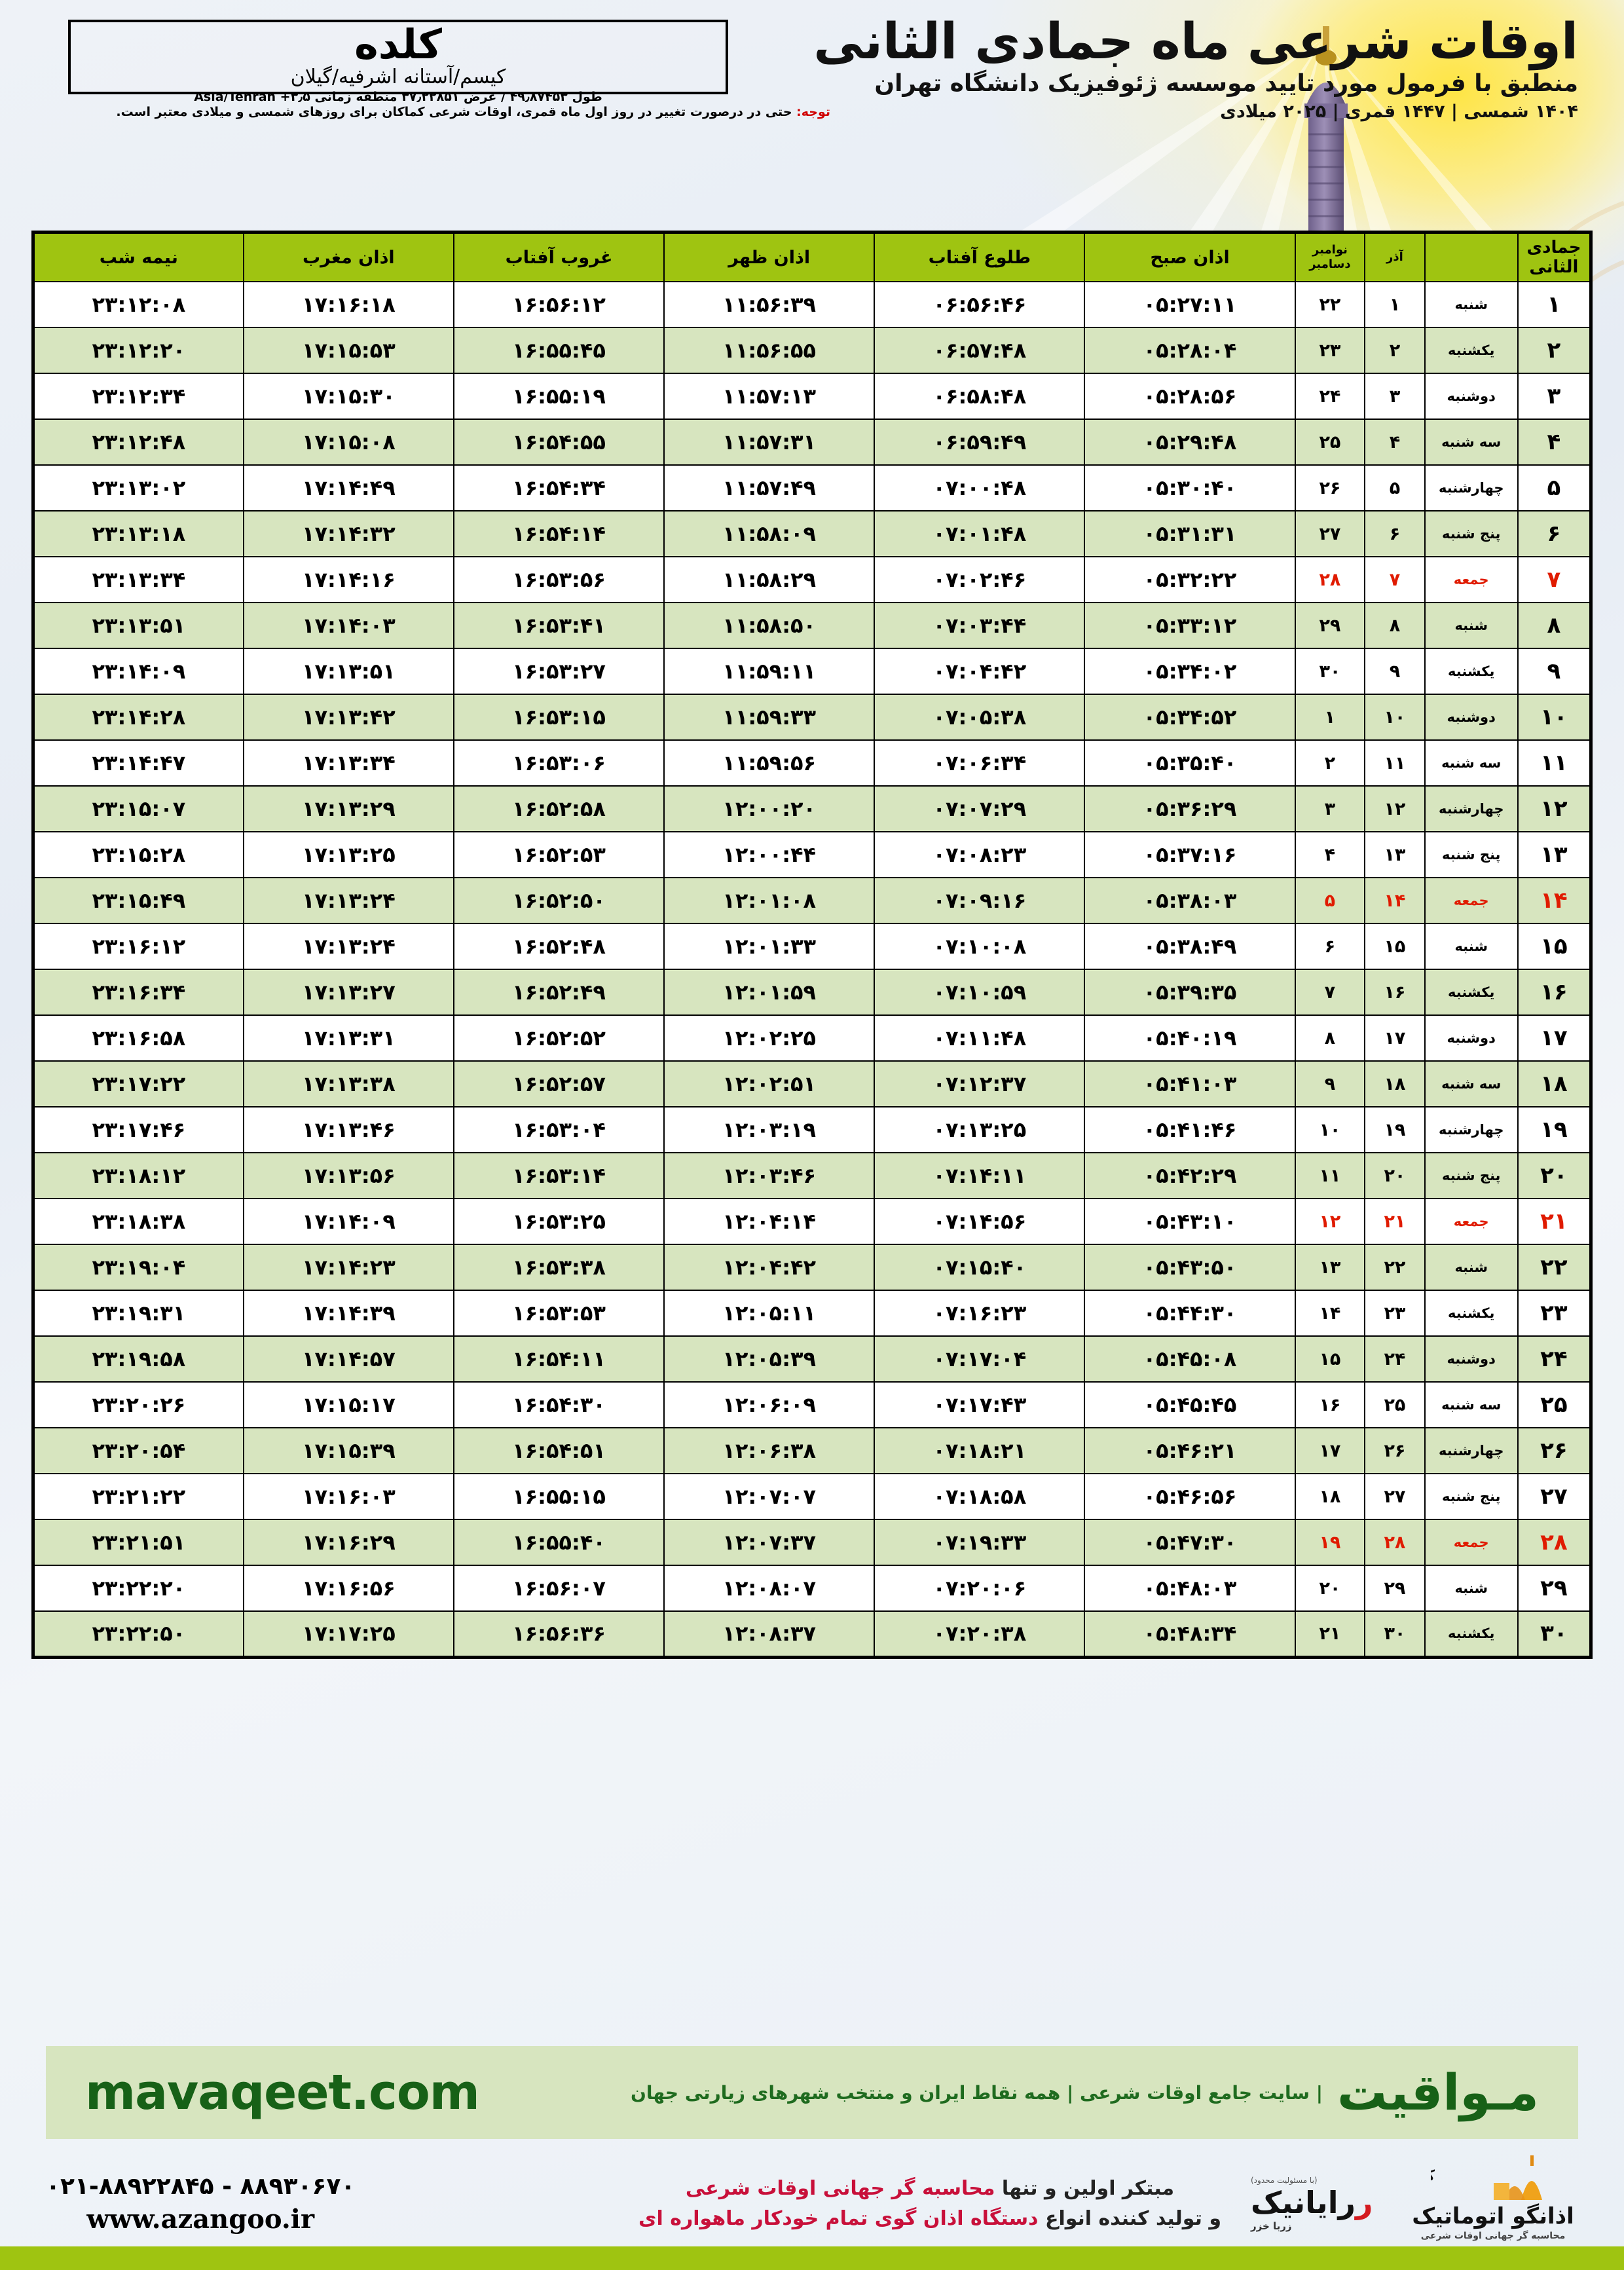 The width and height of the screenshot is (1624, 2270). I want to click on cell-maghrib: ۱۷:۱۴:۴۹, so click(348, 488).